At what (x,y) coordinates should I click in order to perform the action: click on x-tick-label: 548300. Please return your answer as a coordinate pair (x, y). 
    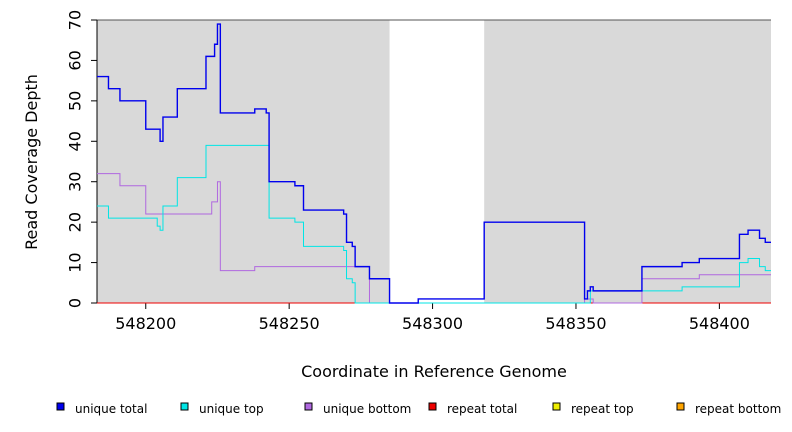
    Looking at the image, I should click on (432, 323).